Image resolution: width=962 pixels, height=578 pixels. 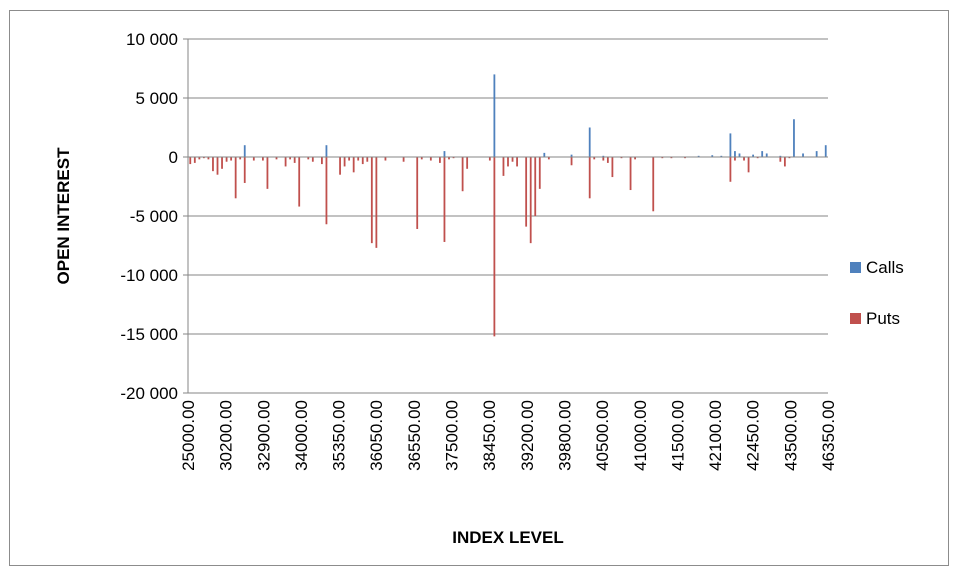 I want to click on x-tick-label: 42100.00, so click(x=715, y=435).